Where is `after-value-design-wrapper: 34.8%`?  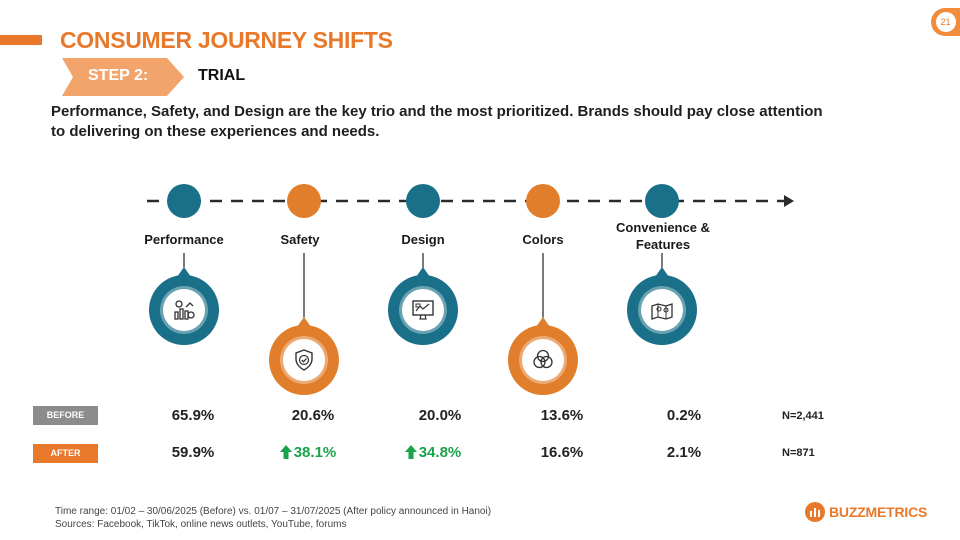 after-value-design-wrapper: 34.8% is located at coordinates (433, 452).